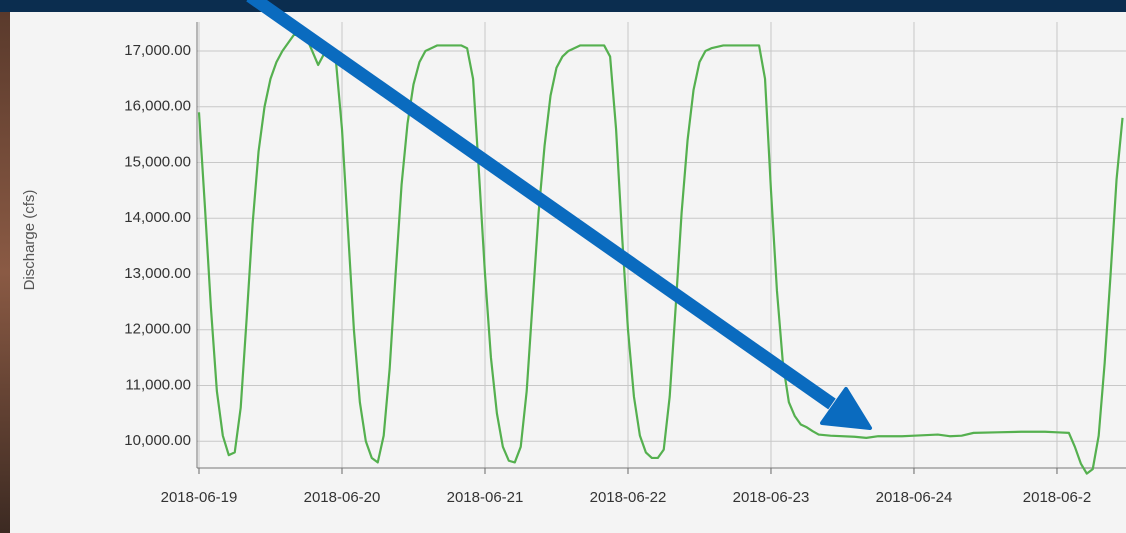  I want to click on x-tick-label: 2018-06-20, so click(342, 497).